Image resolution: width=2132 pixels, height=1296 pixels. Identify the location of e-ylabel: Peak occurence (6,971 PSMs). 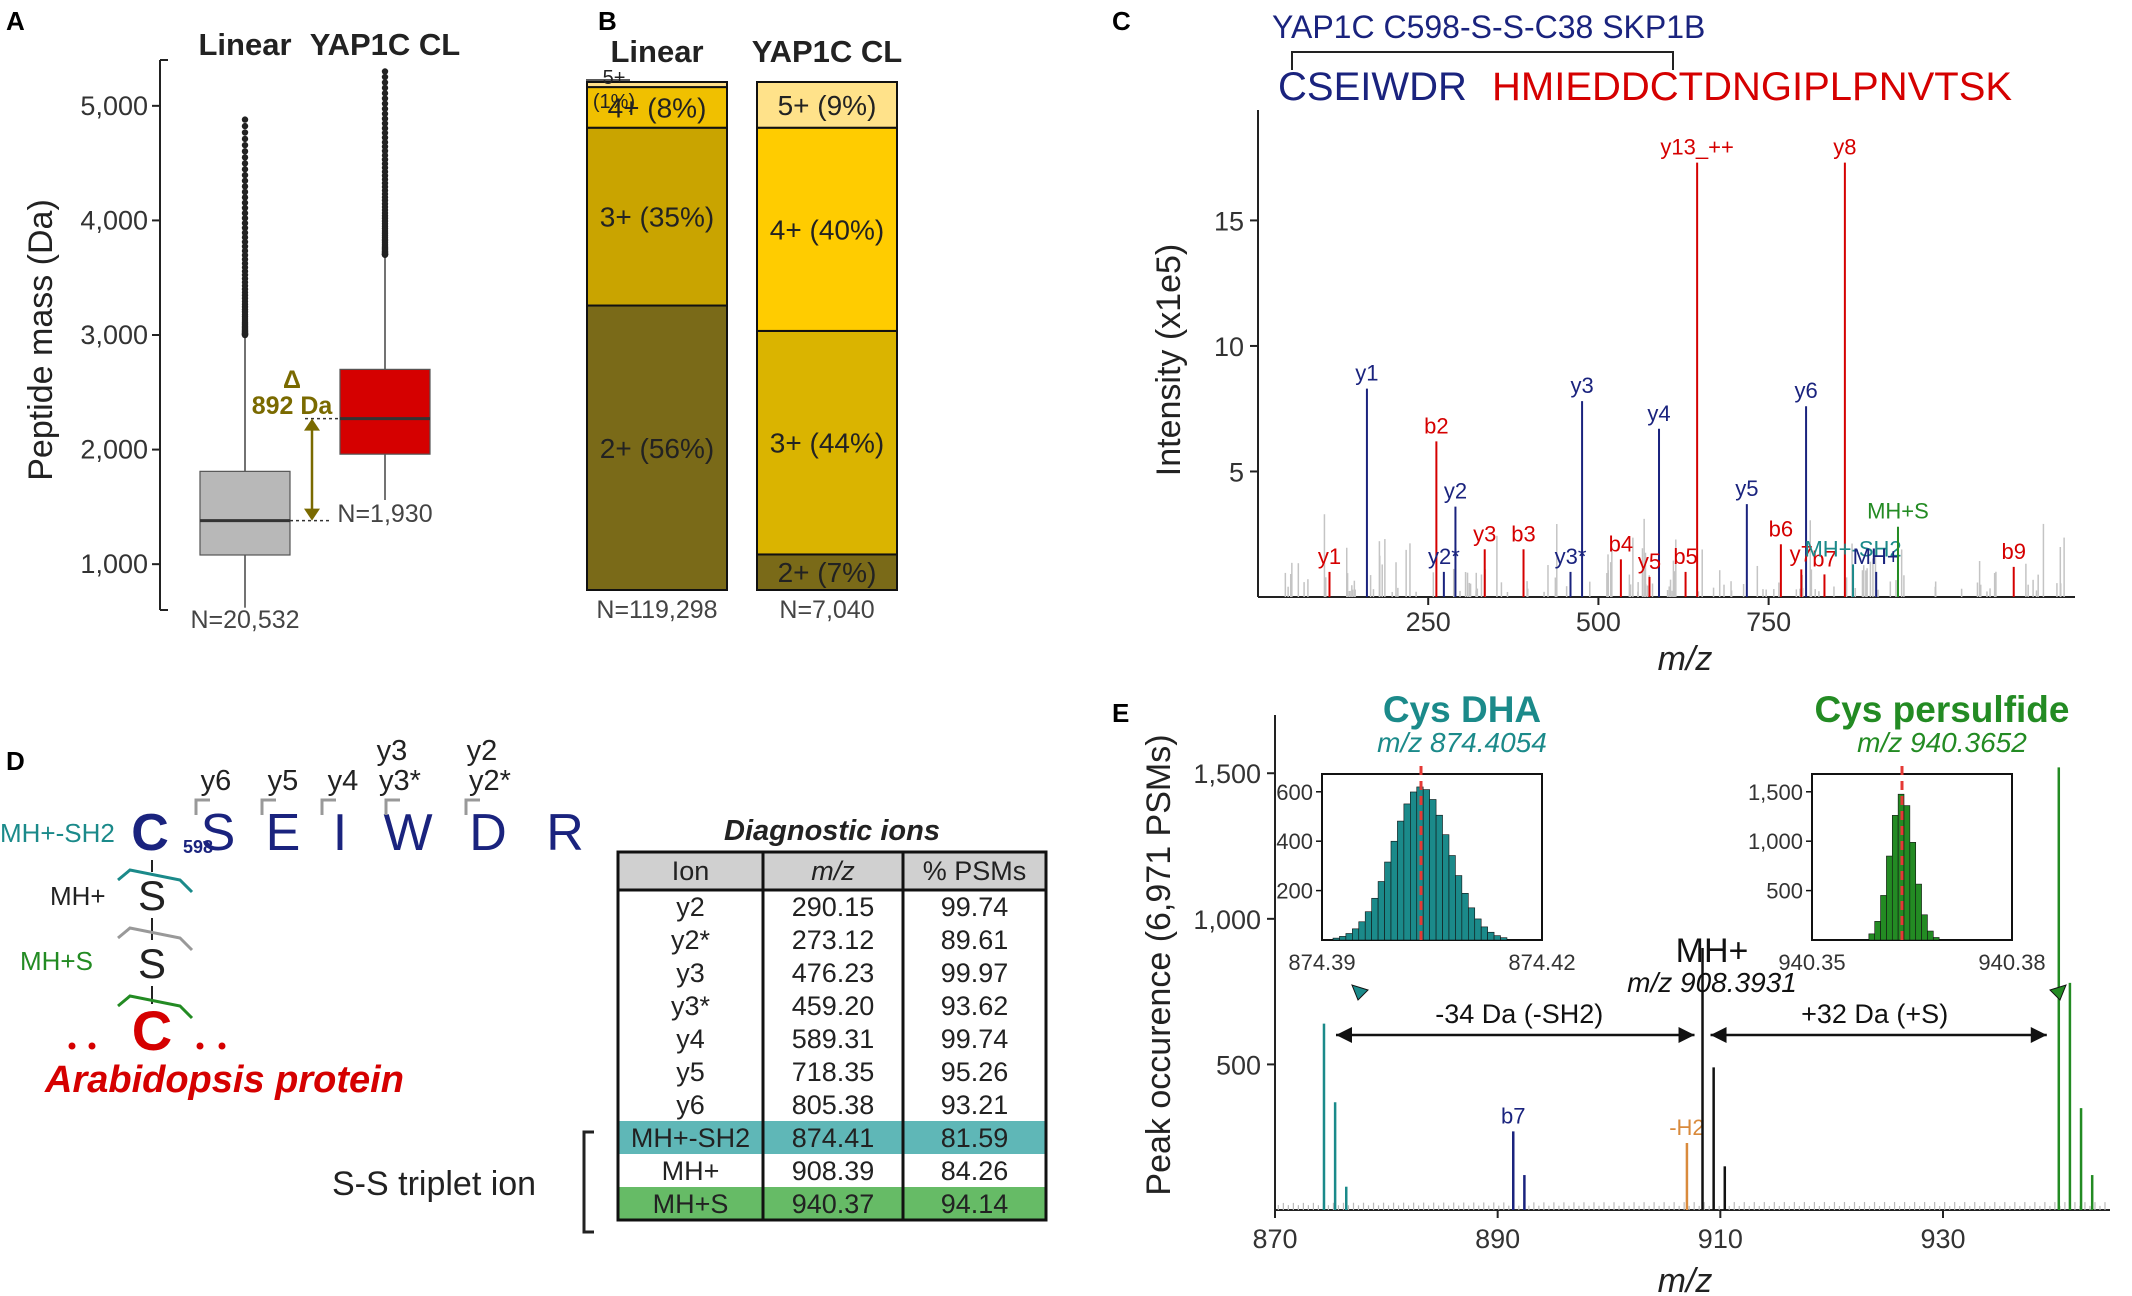
(1159, 964).